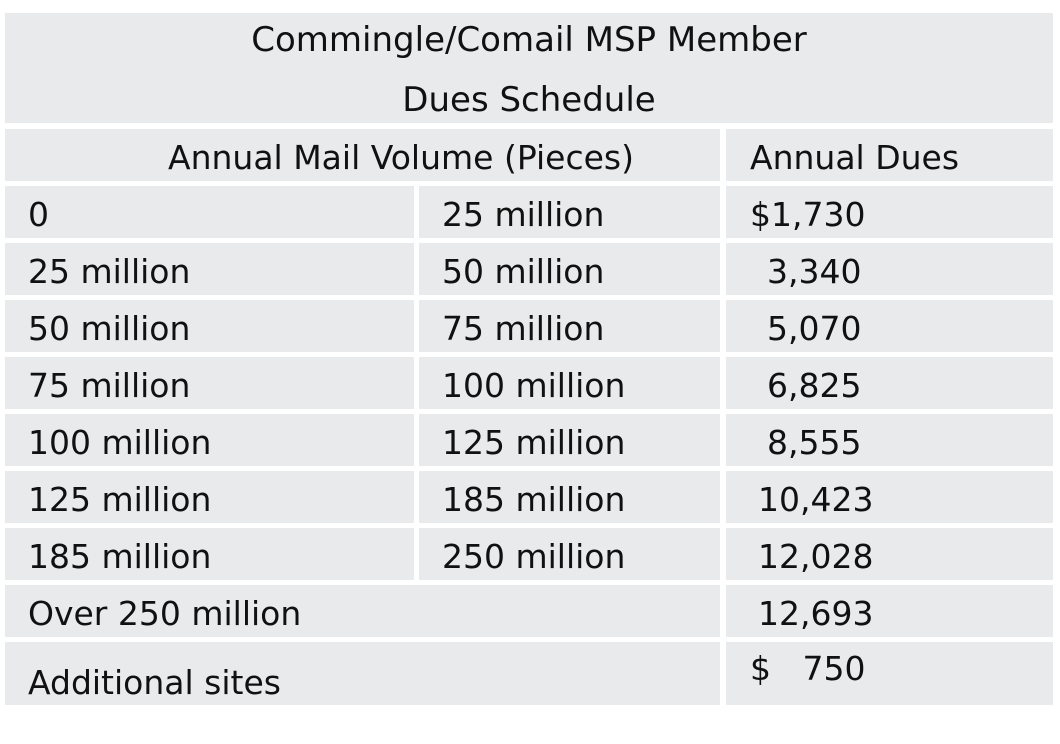 The height and width of the screenshot is (744, 1060). I want to click on table-cell-from: 75 million, so click(209, 383).